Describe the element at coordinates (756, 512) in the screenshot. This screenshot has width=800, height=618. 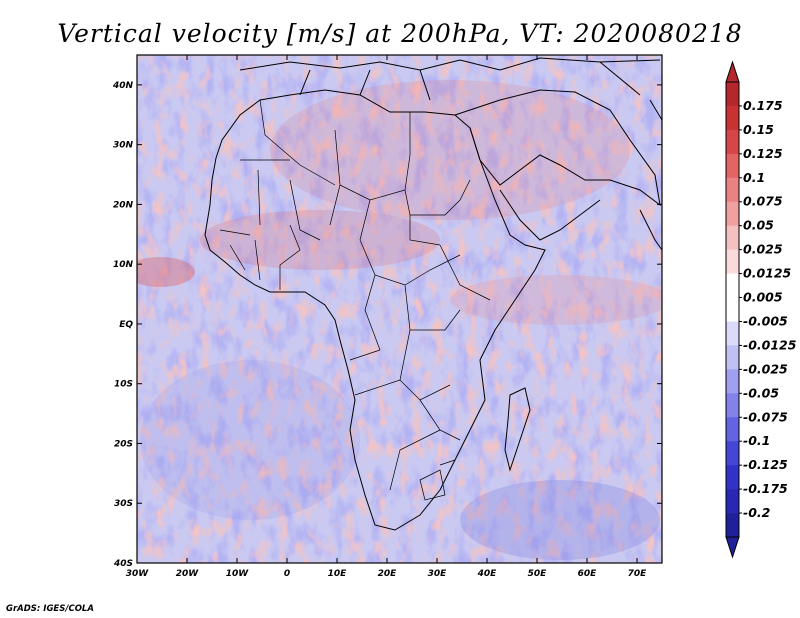
I see `colorbar-label: -0.2` at that location.